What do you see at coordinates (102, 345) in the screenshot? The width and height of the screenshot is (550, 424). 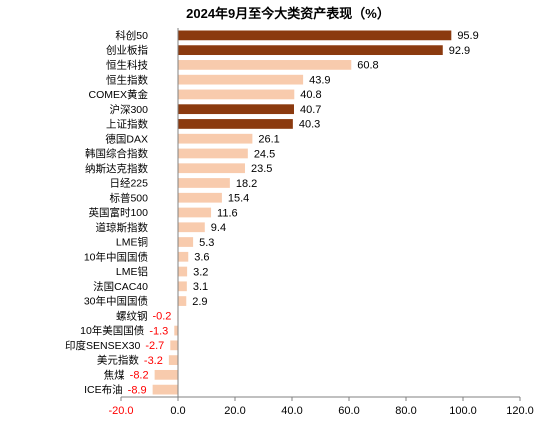 I see `category-label: 印度SENSEX30` at bounding box center [102, 345].